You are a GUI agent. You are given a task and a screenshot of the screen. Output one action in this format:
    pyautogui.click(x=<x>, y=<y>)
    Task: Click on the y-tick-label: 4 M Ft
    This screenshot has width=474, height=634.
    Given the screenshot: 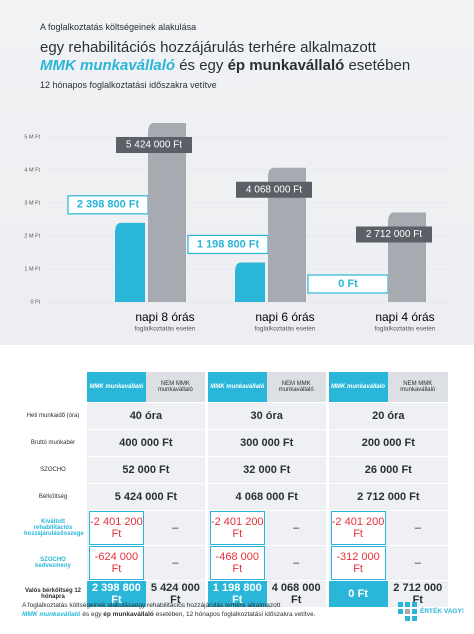 What is the action you would take?
    pyautogui.click(x=32, y=170)
    